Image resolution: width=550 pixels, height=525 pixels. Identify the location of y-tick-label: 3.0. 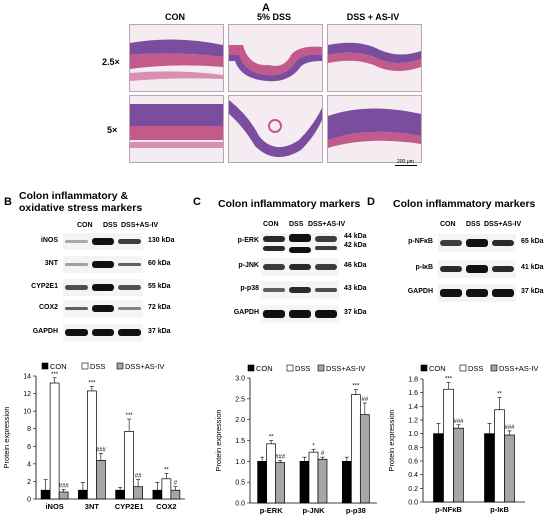
(240, 379).